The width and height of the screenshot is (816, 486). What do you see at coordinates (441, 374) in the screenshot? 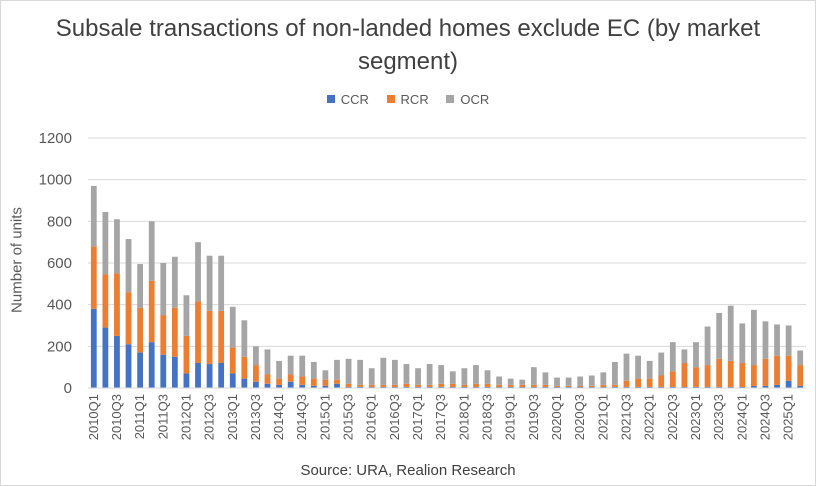
I see `bar-ocr-2017q3` at bounding box center [441, 374].